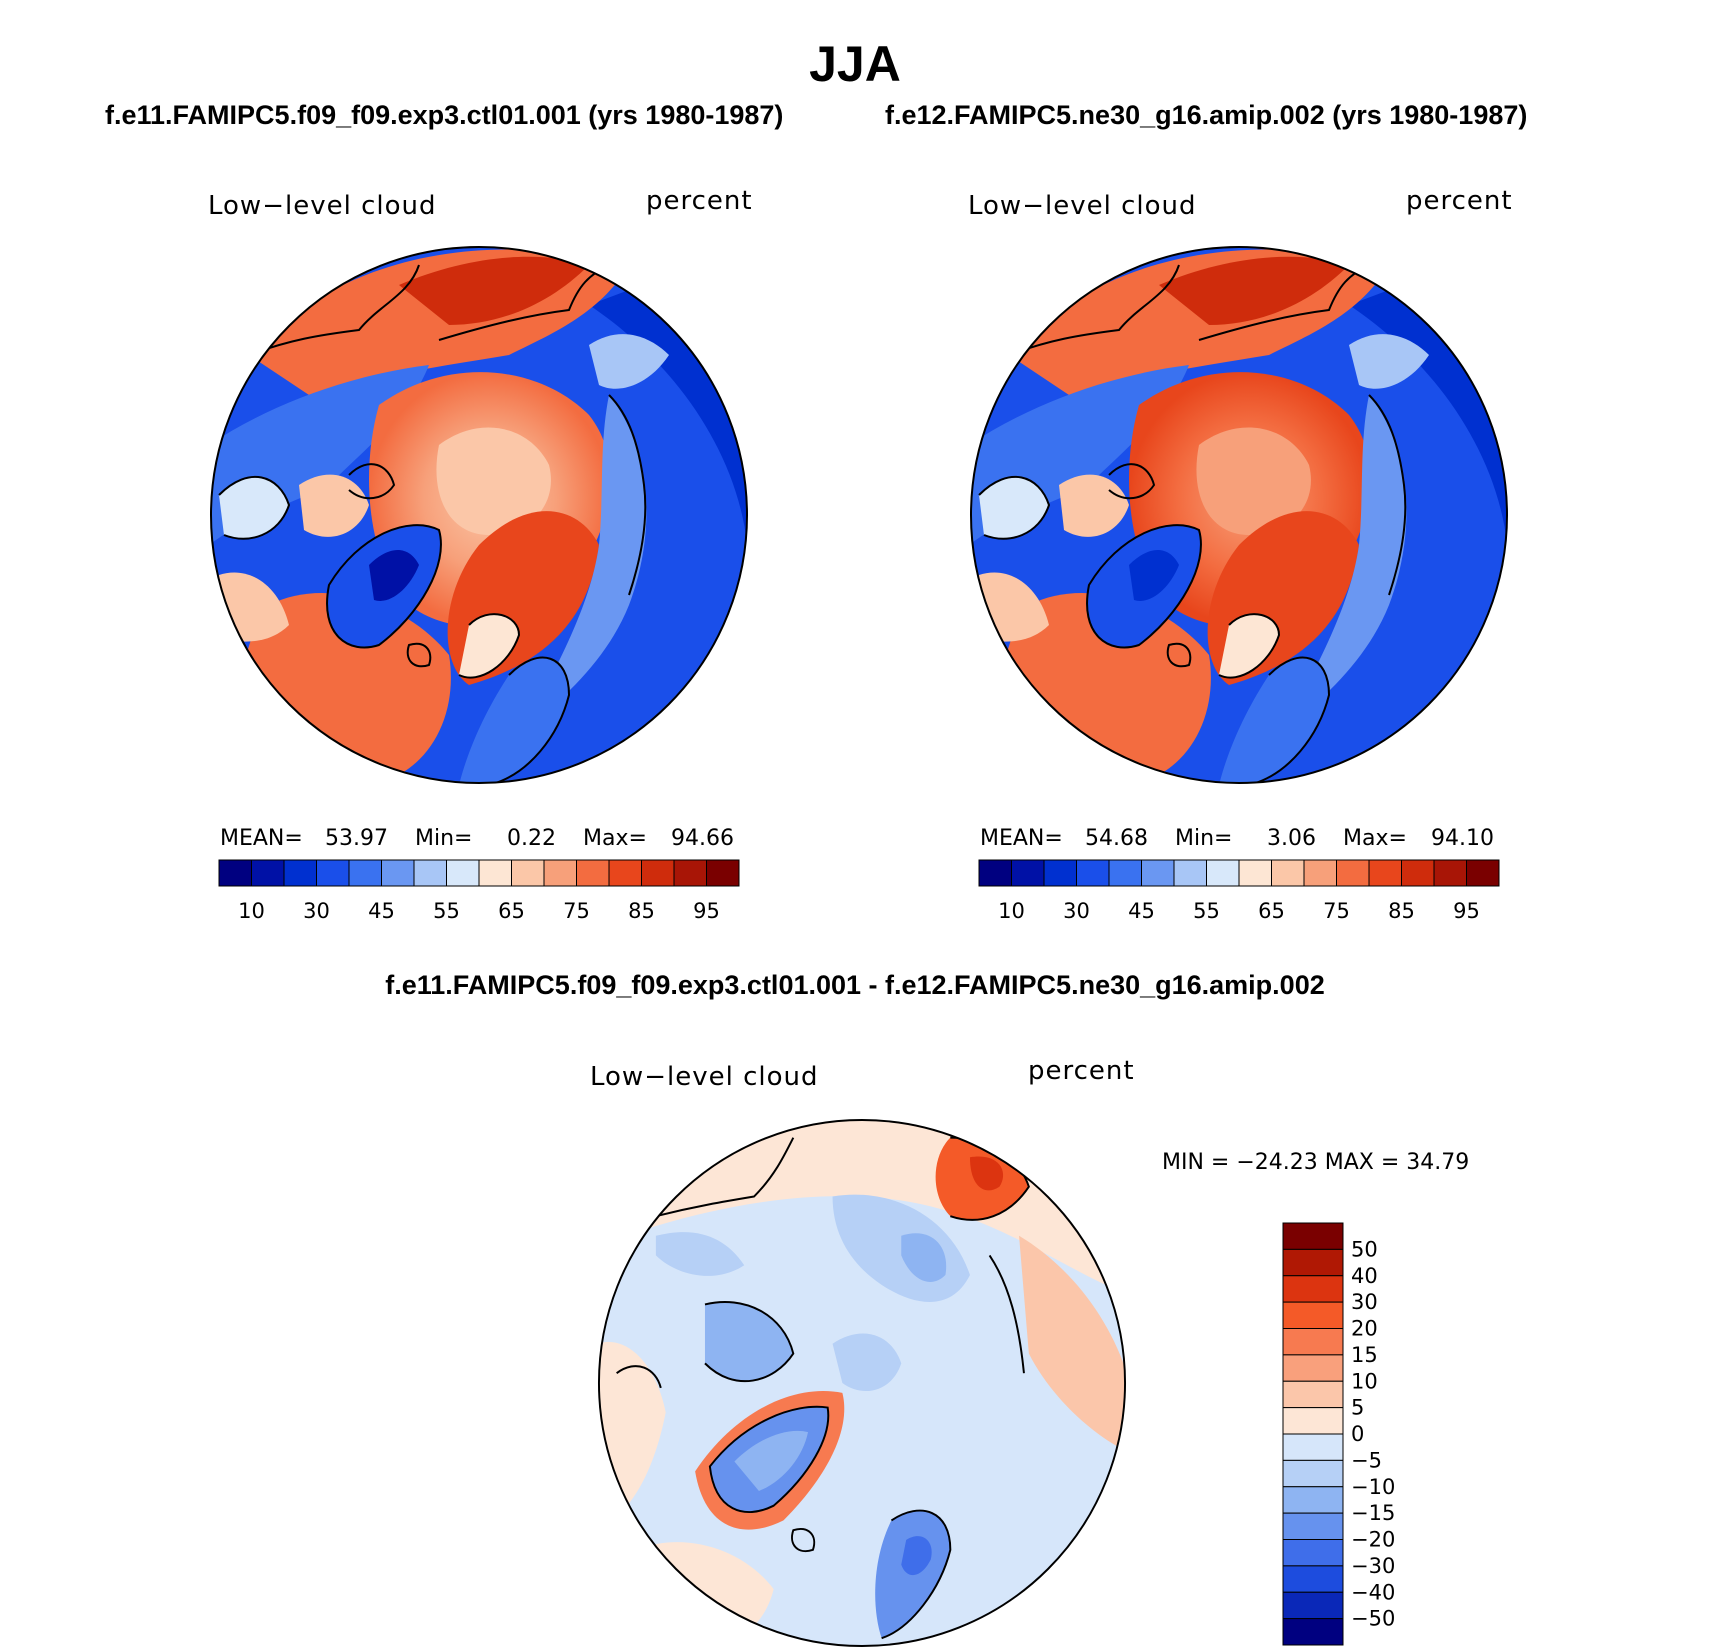 This screenshot has height=1649, width=1710. Describe the element at coordinates (1373, 1619) in the screenshot. I see `diff-colorbar-tick-label: −50` at that location.